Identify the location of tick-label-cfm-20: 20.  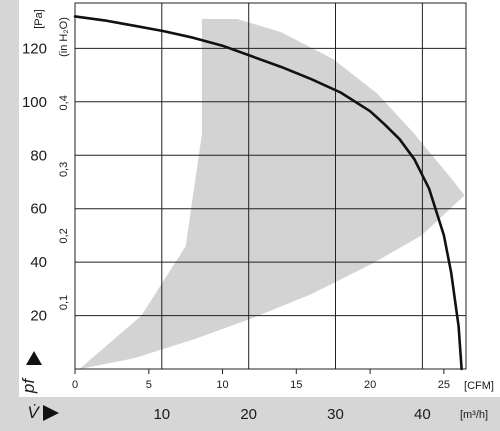
(370, 385).